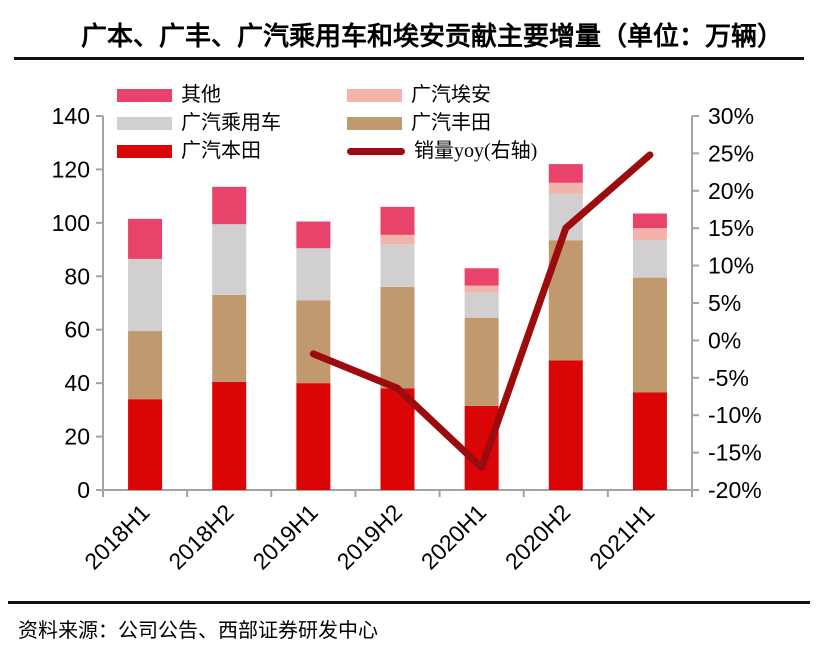 The width and height of the screenshot is (818, 645). Describe the element at coordinates (476, 151) in the screenshot. I see `legend-label-yoy: 销量yoy(右轴)` at that location.